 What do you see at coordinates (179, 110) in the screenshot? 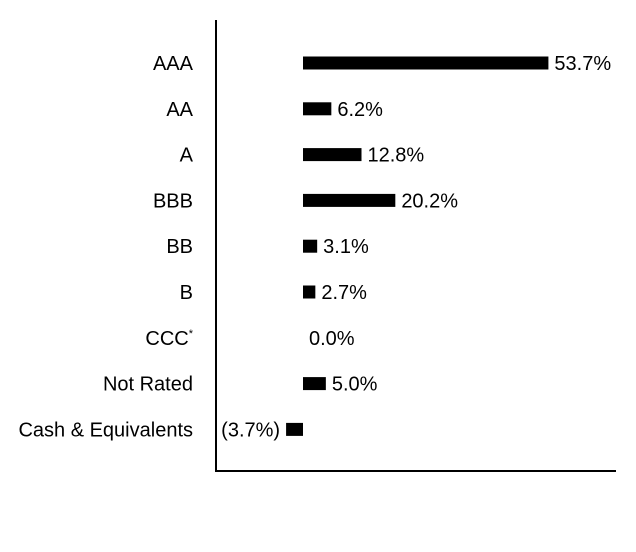
I see `category-label-aa: AA` at bounding box center [179, 110].